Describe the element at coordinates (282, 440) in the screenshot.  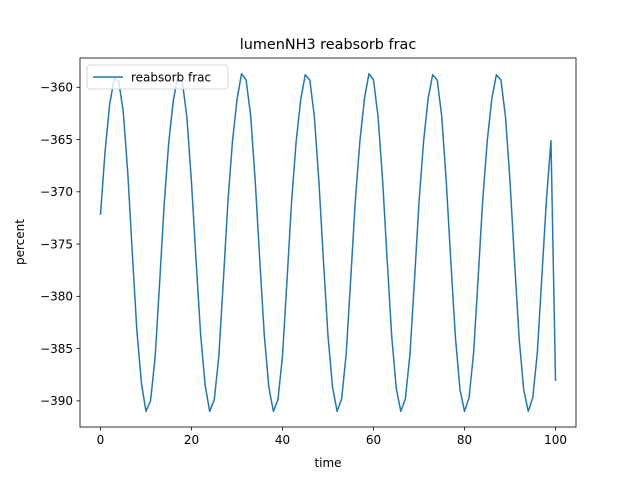
I see `x-tick-label: 40` at that location.